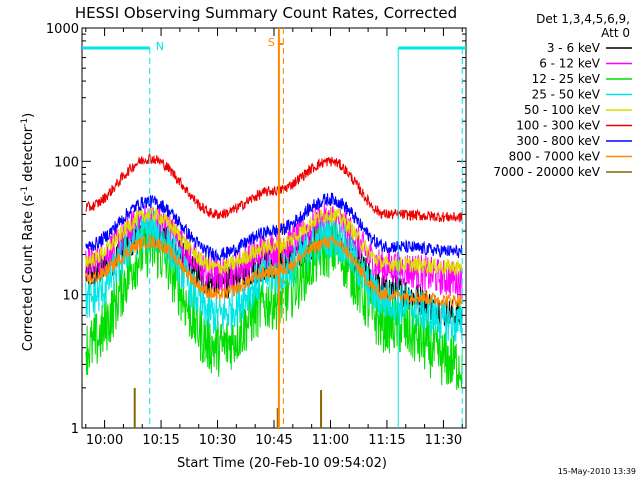  What do you see at coordinates (62, 29) in the screenshot?
I see `y-tick-label: 1000` at bounding box center [62, 29].